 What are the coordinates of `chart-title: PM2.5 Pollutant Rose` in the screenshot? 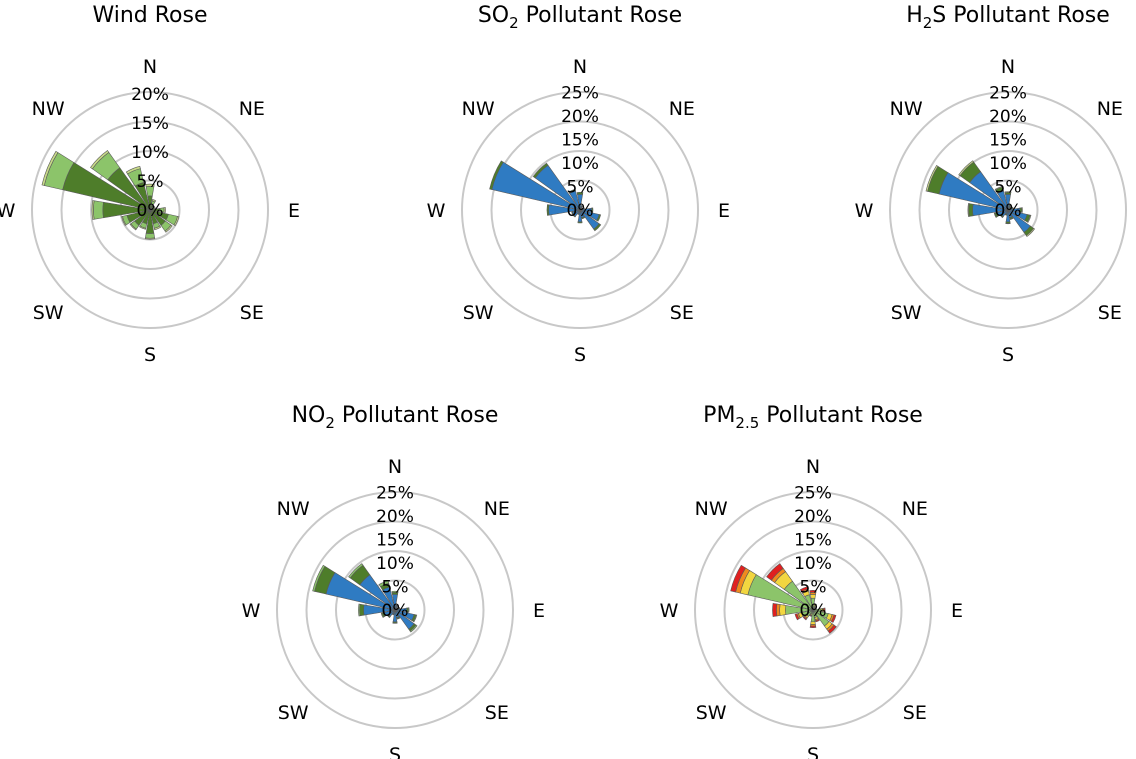 It's located at (813, 417).